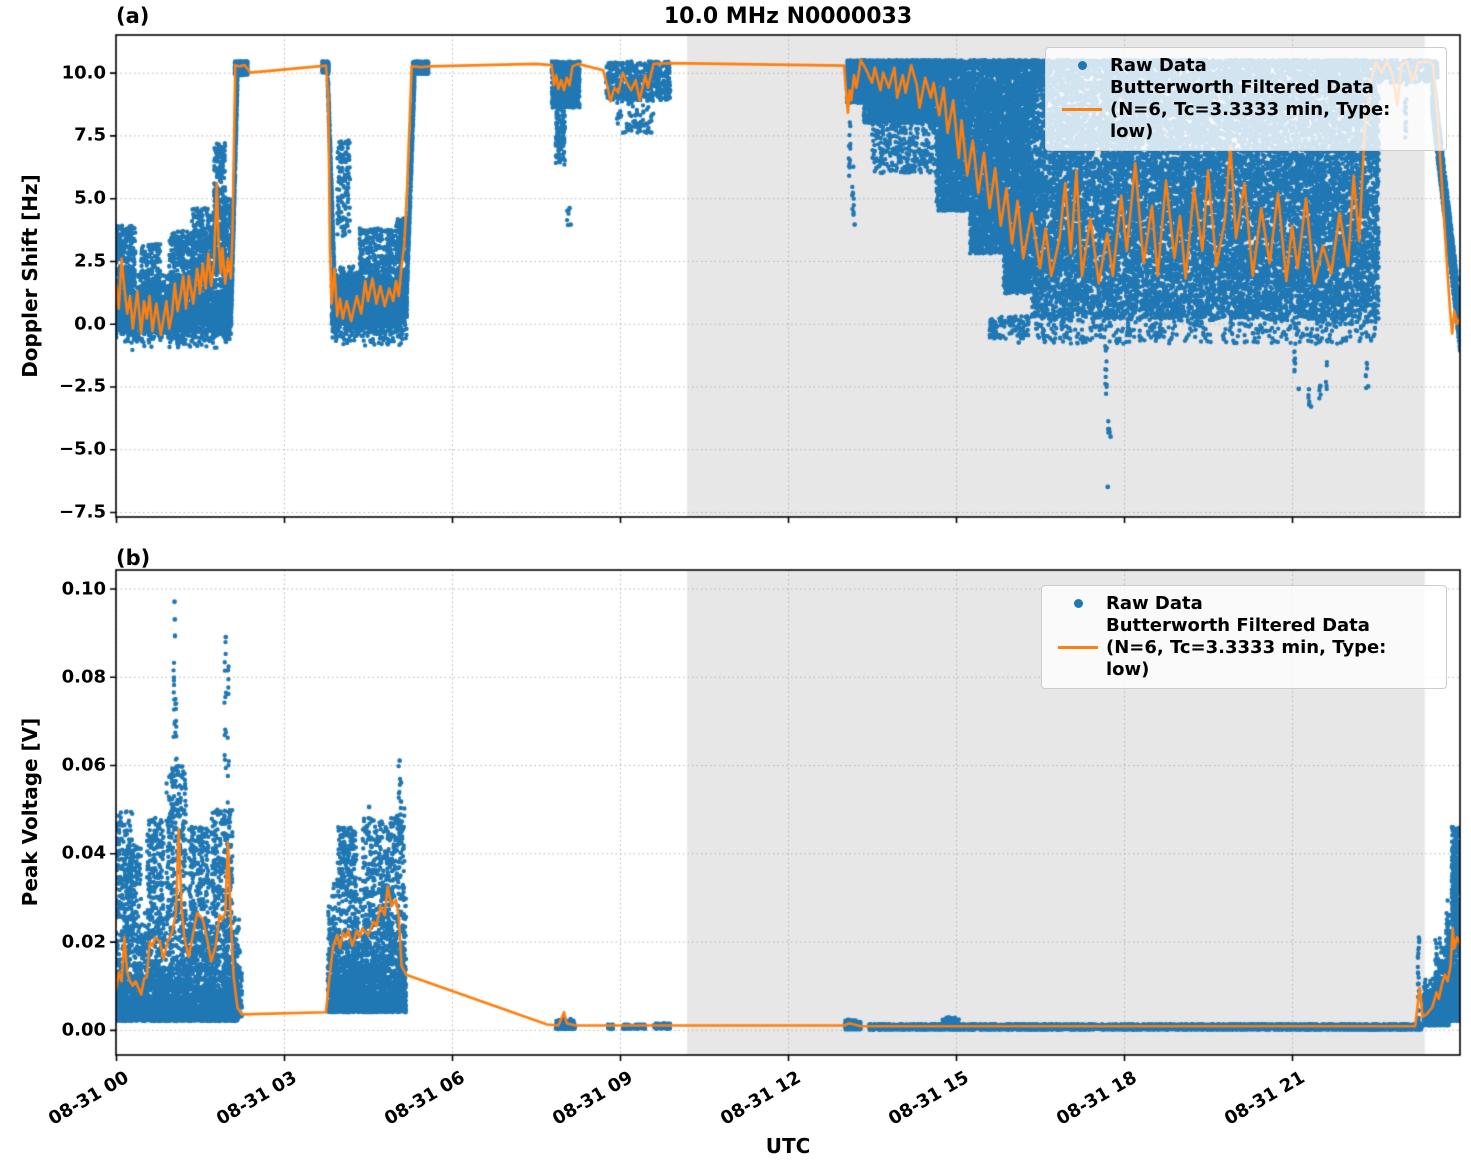  Describe the element at coordinates (83, 853) in the screenshot. I see `panel-b-ytick-0.04: 0.04` at that location.